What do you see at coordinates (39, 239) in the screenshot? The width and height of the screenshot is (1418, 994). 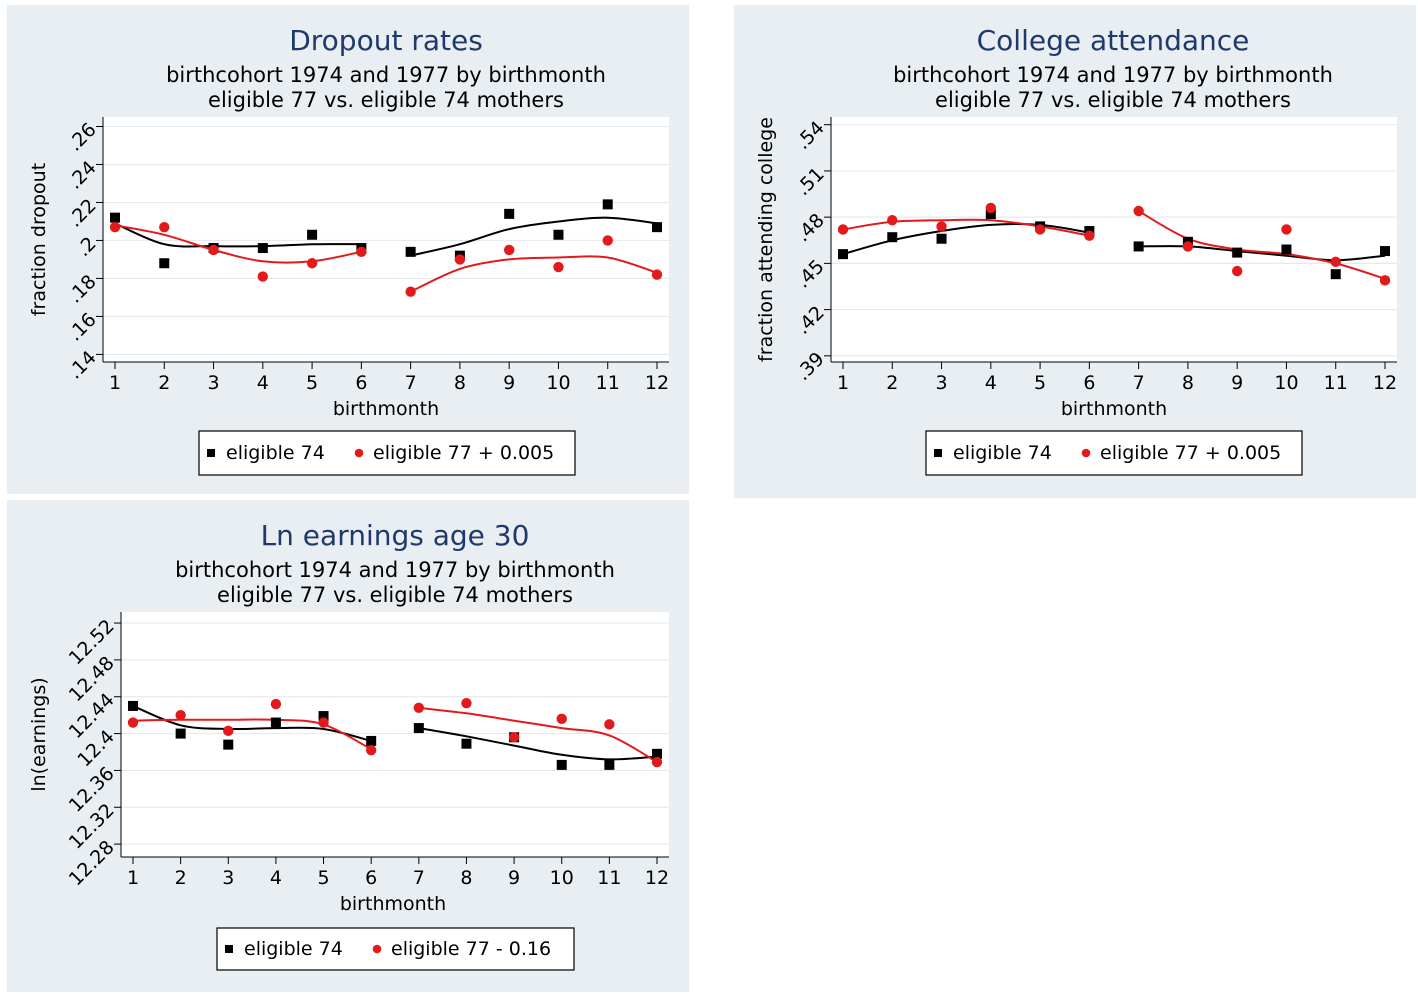 I see `y-axis-label: fraction dropout` at bounding box center [39, 239].